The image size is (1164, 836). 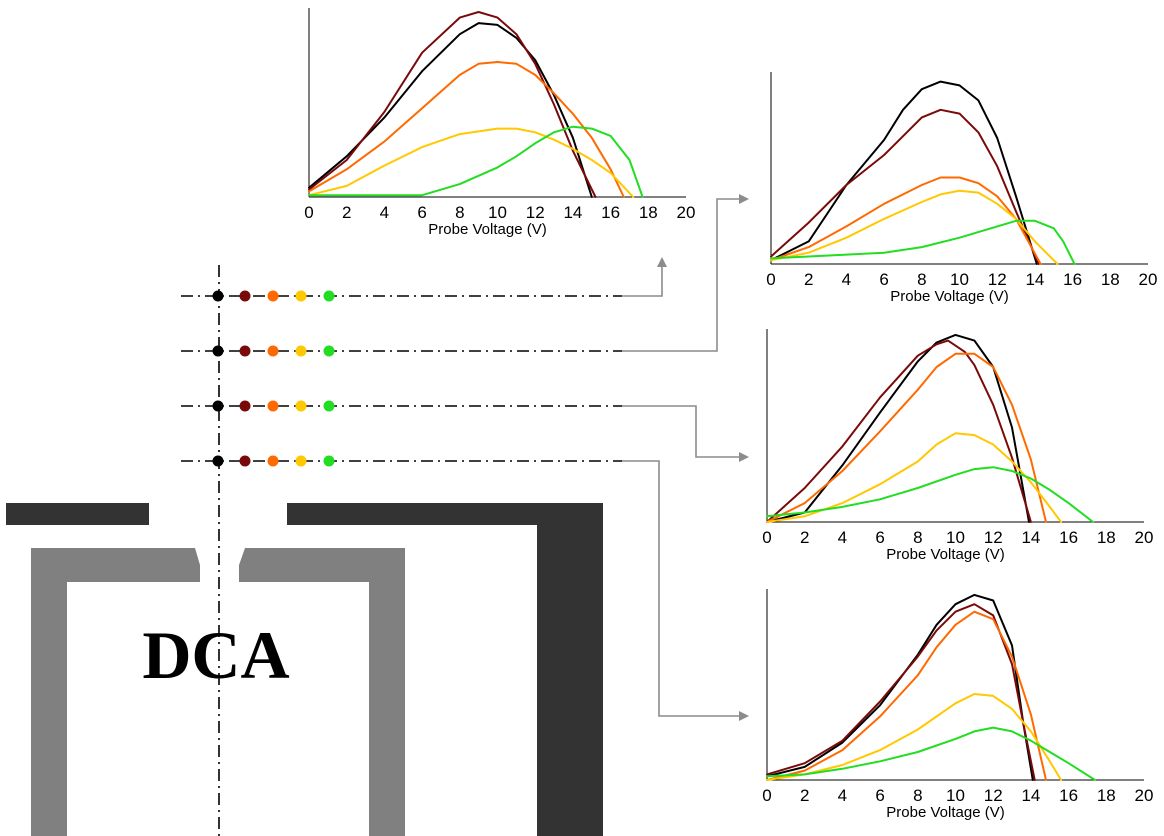 I want to click on outer-electrode-right-plate, so click(x=445, y=514).